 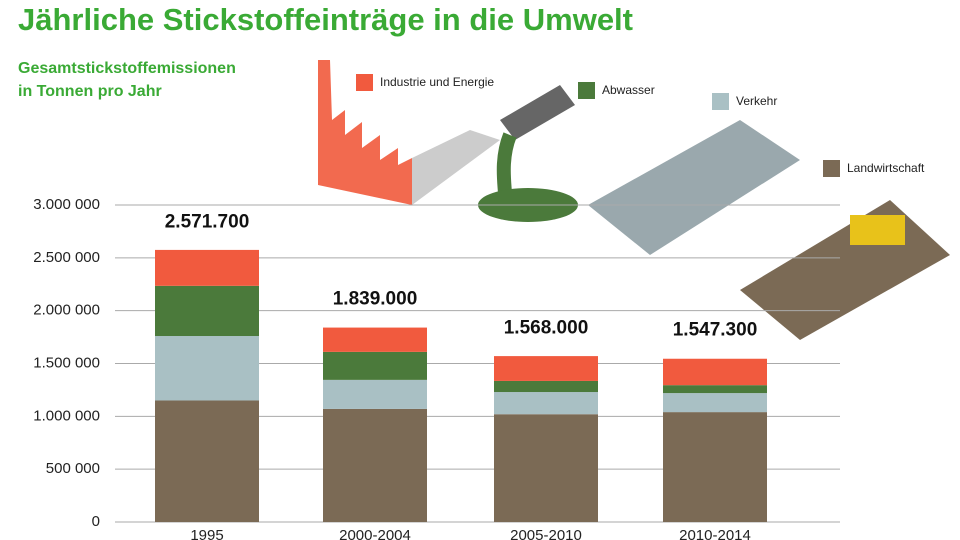 What do you see at coordinates (66, 204) in the screenshot?
I see `y-tick-label: 3.000 000` at bounding box center [66, 204].